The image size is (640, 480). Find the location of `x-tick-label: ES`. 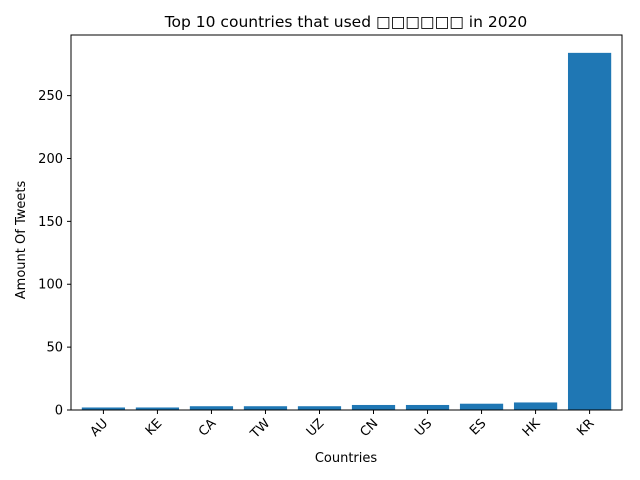

x-tick-label: ES is located at coordinates (478, 427).